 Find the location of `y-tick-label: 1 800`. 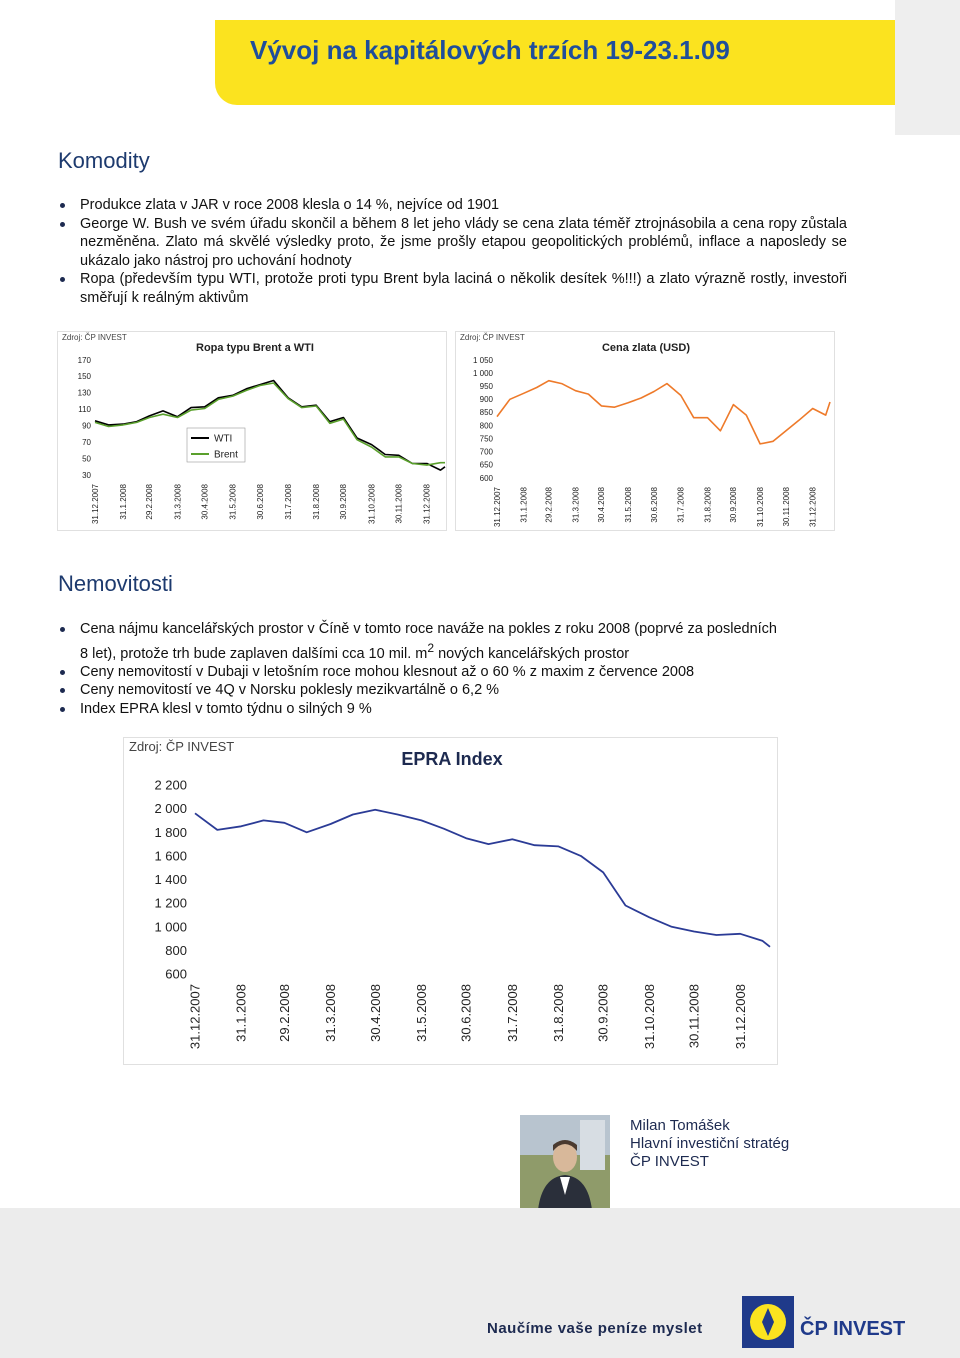

y-tick-label: 1 800 is located at coordinates (170, 832).